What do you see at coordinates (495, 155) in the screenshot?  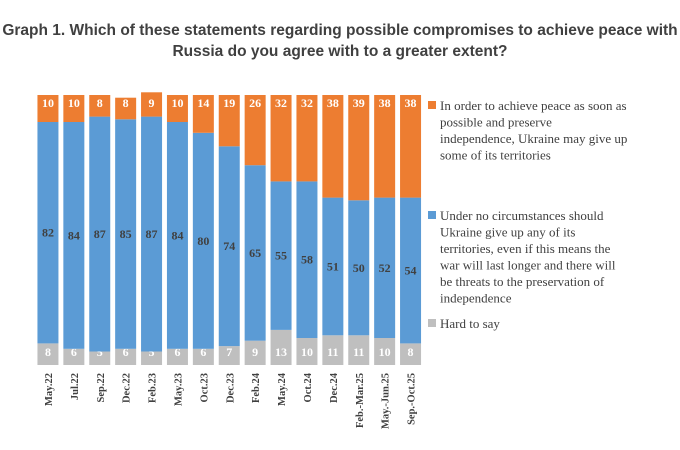 I see `legend-label-2-line-3: some of its territories` at bounding box center [495, 155].